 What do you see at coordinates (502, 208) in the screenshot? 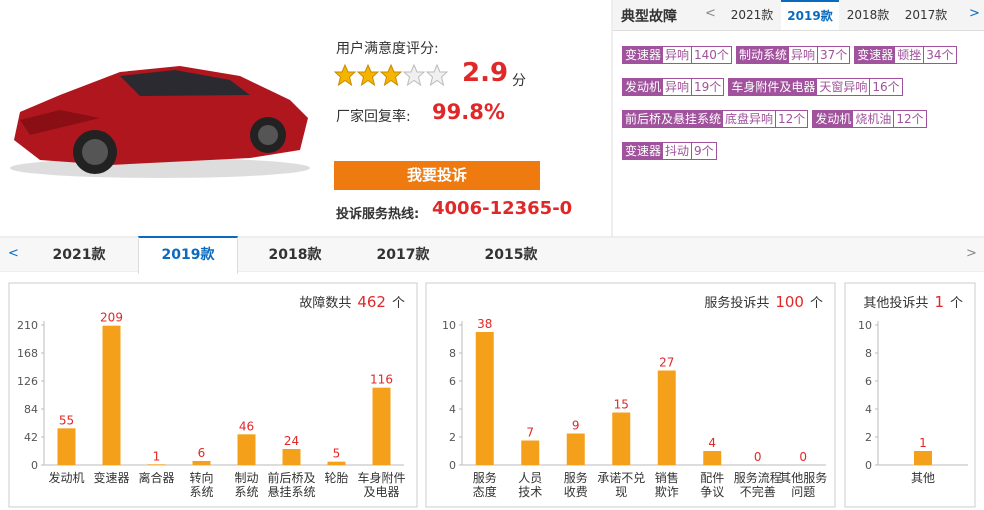
I see `hotline-number: 4006-12365-0` at bounding box center [502, 208].